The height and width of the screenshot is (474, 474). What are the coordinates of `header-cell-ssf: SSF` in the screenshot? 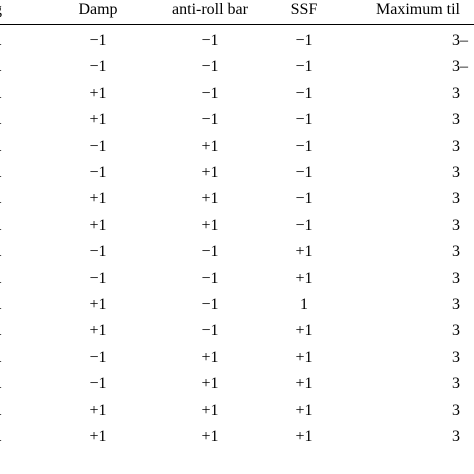 It's located at (304, 9).